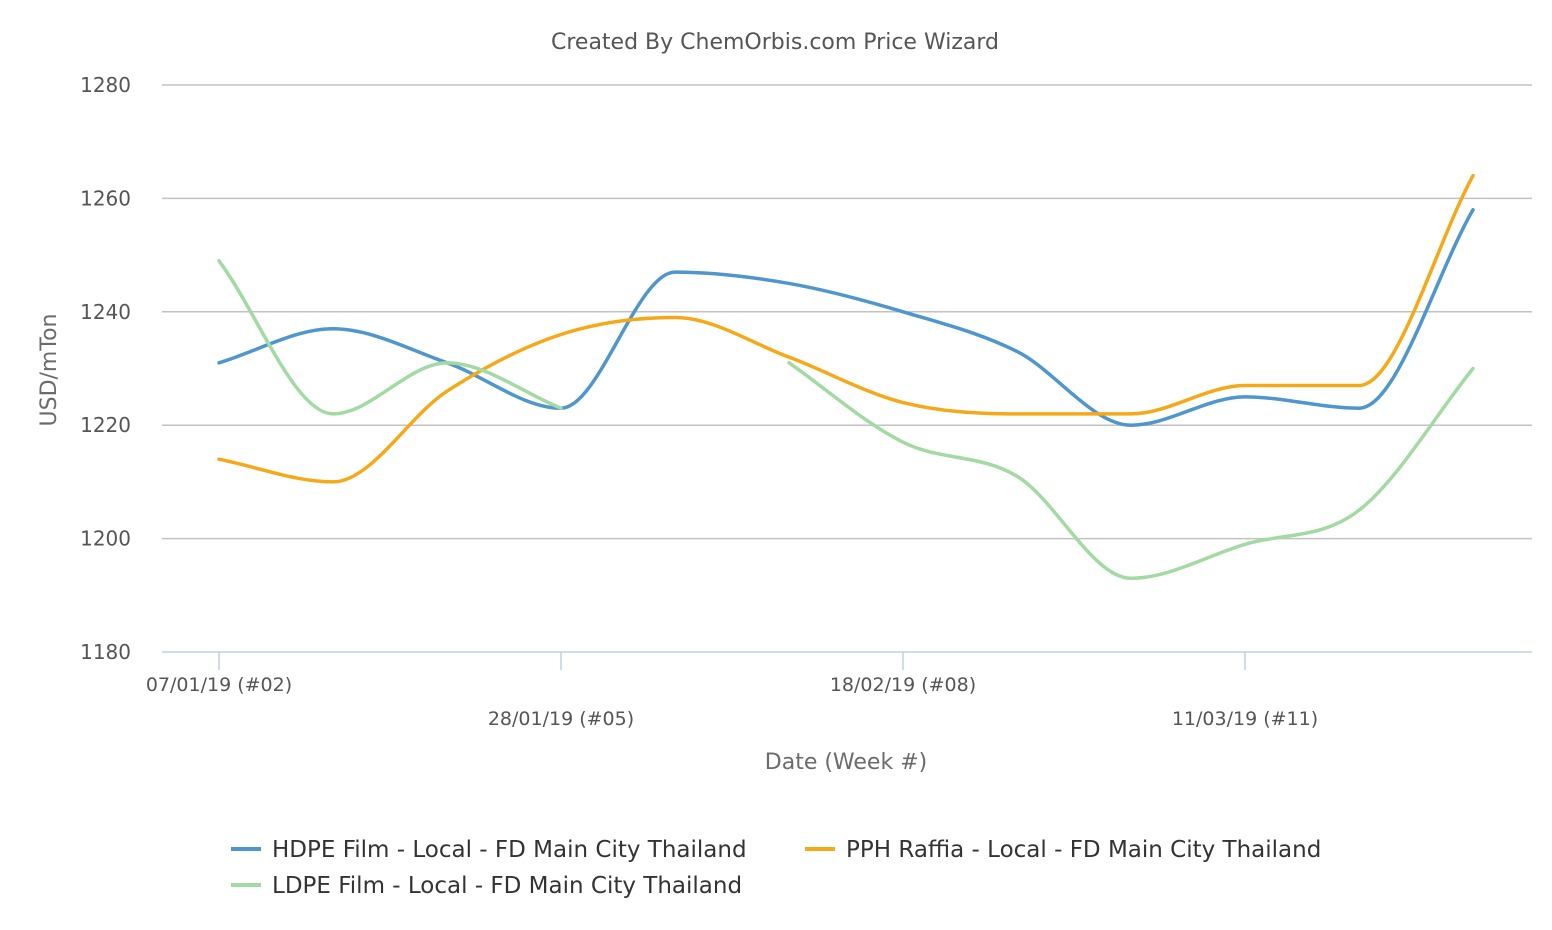 Image resolution: width=1552 pixels, height=930 pixels. What do you see at coordinates (903, 685) in the screenshot?
I see `x-tick-label: 18/02/19 (#08)` at bounding box center [903, 685].